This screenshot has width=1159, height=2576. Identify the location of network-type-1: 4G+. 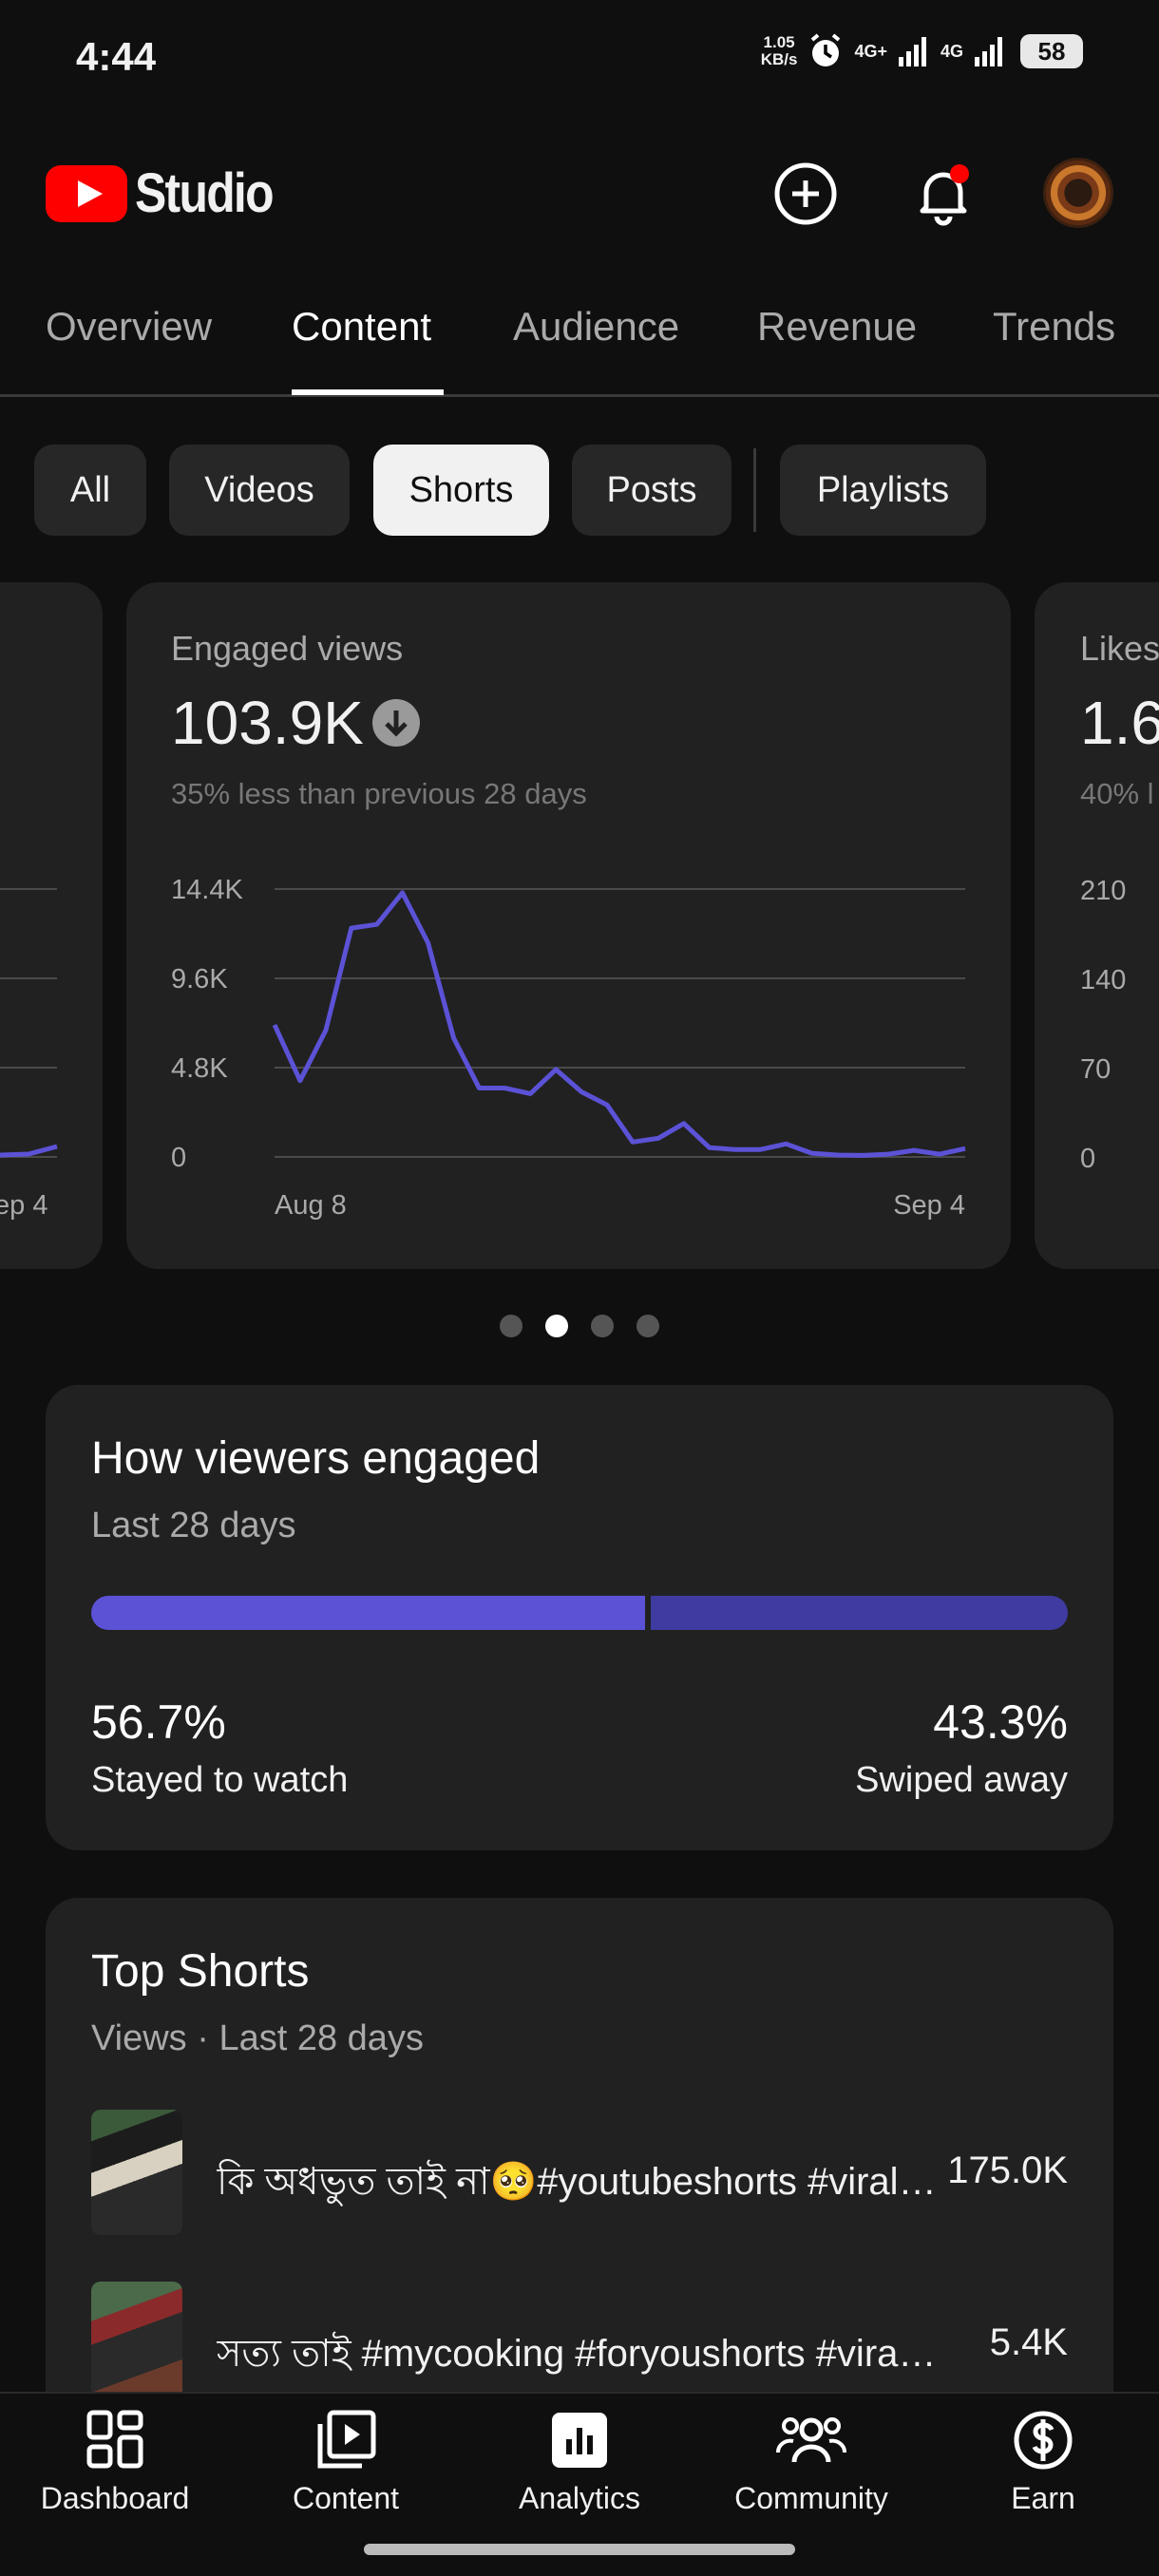
(870, 51).